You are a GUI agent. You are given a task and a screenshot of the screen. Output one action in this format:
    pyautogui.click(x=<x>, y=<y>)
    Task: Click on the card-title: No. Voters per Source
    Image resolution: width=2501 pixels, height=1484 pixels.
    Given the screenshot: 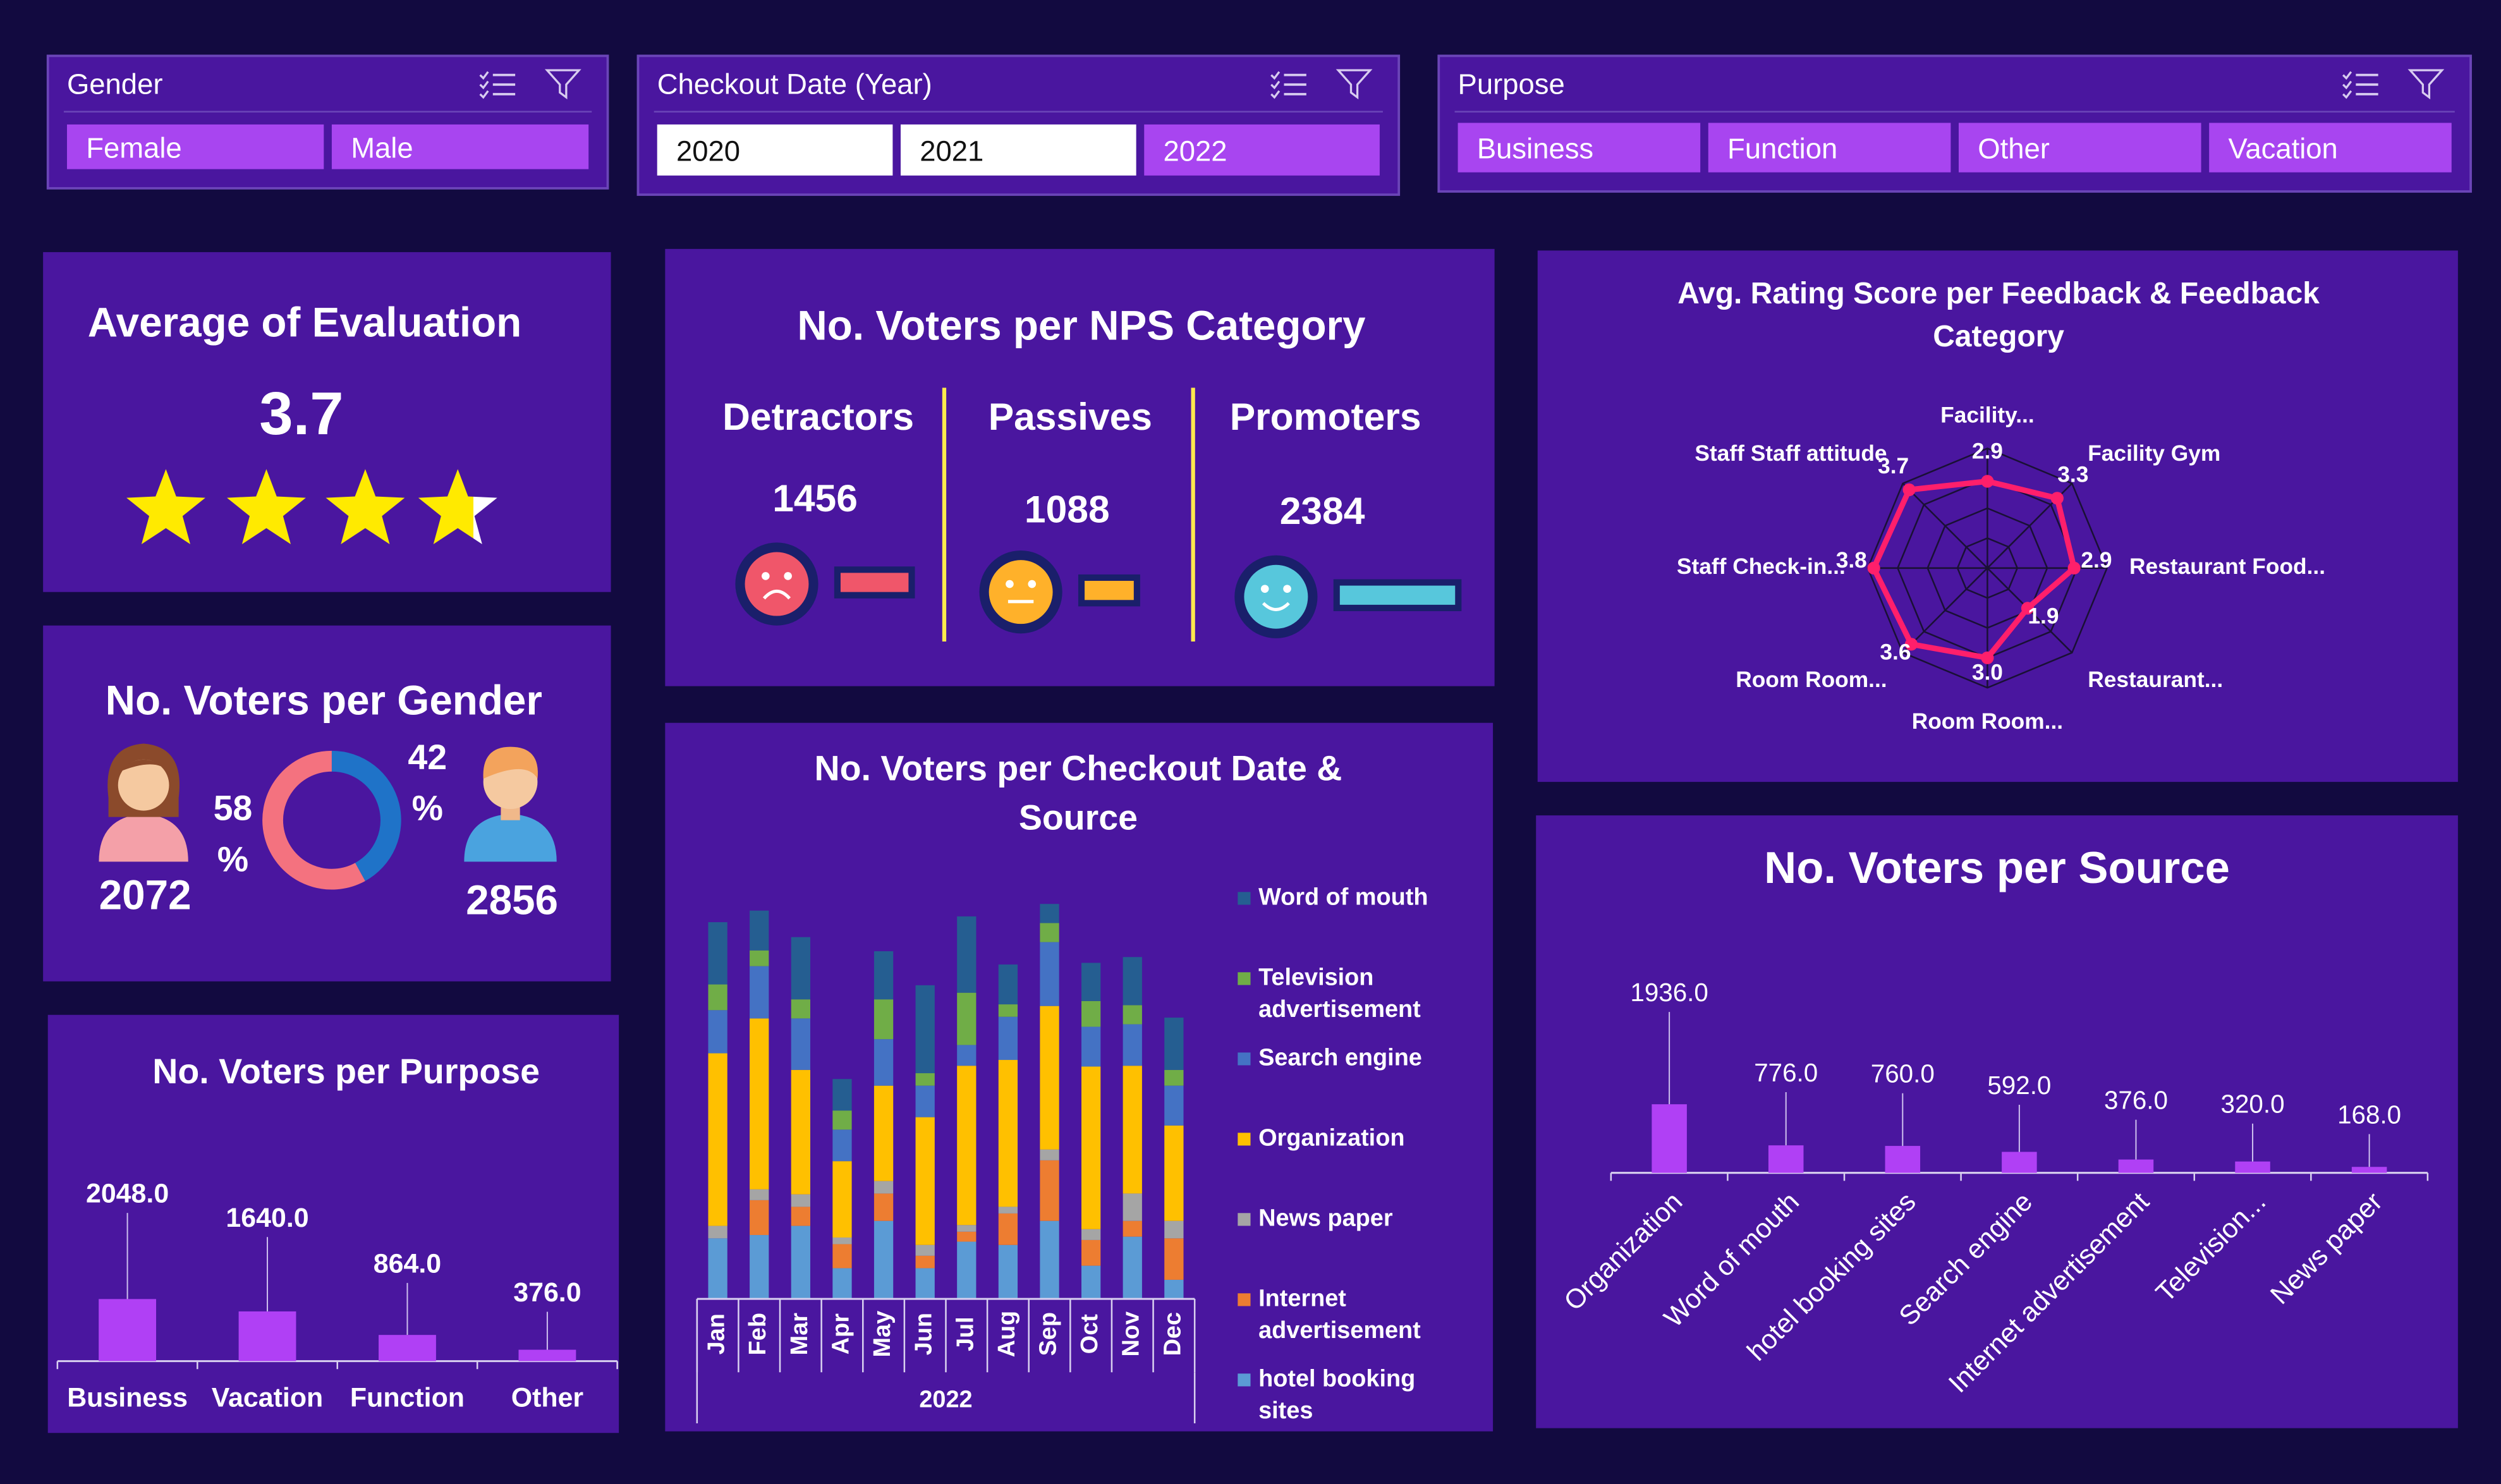 What is the action you would take?
    pyautogui.click(x=1997, y=867)
    